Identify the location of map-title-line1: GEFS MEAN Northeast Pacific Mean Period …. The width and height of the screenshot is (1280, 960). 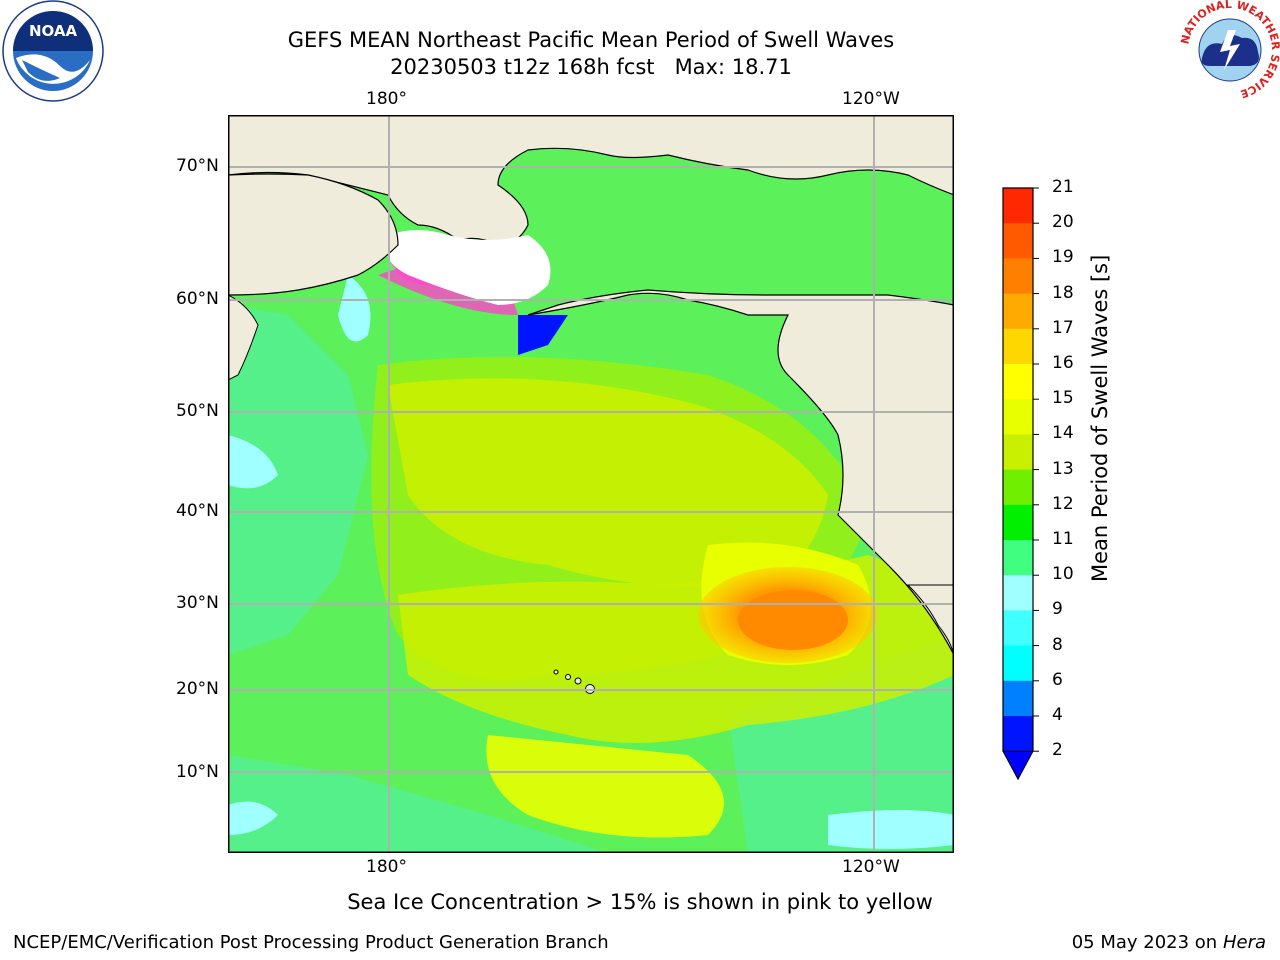
(591, 40).